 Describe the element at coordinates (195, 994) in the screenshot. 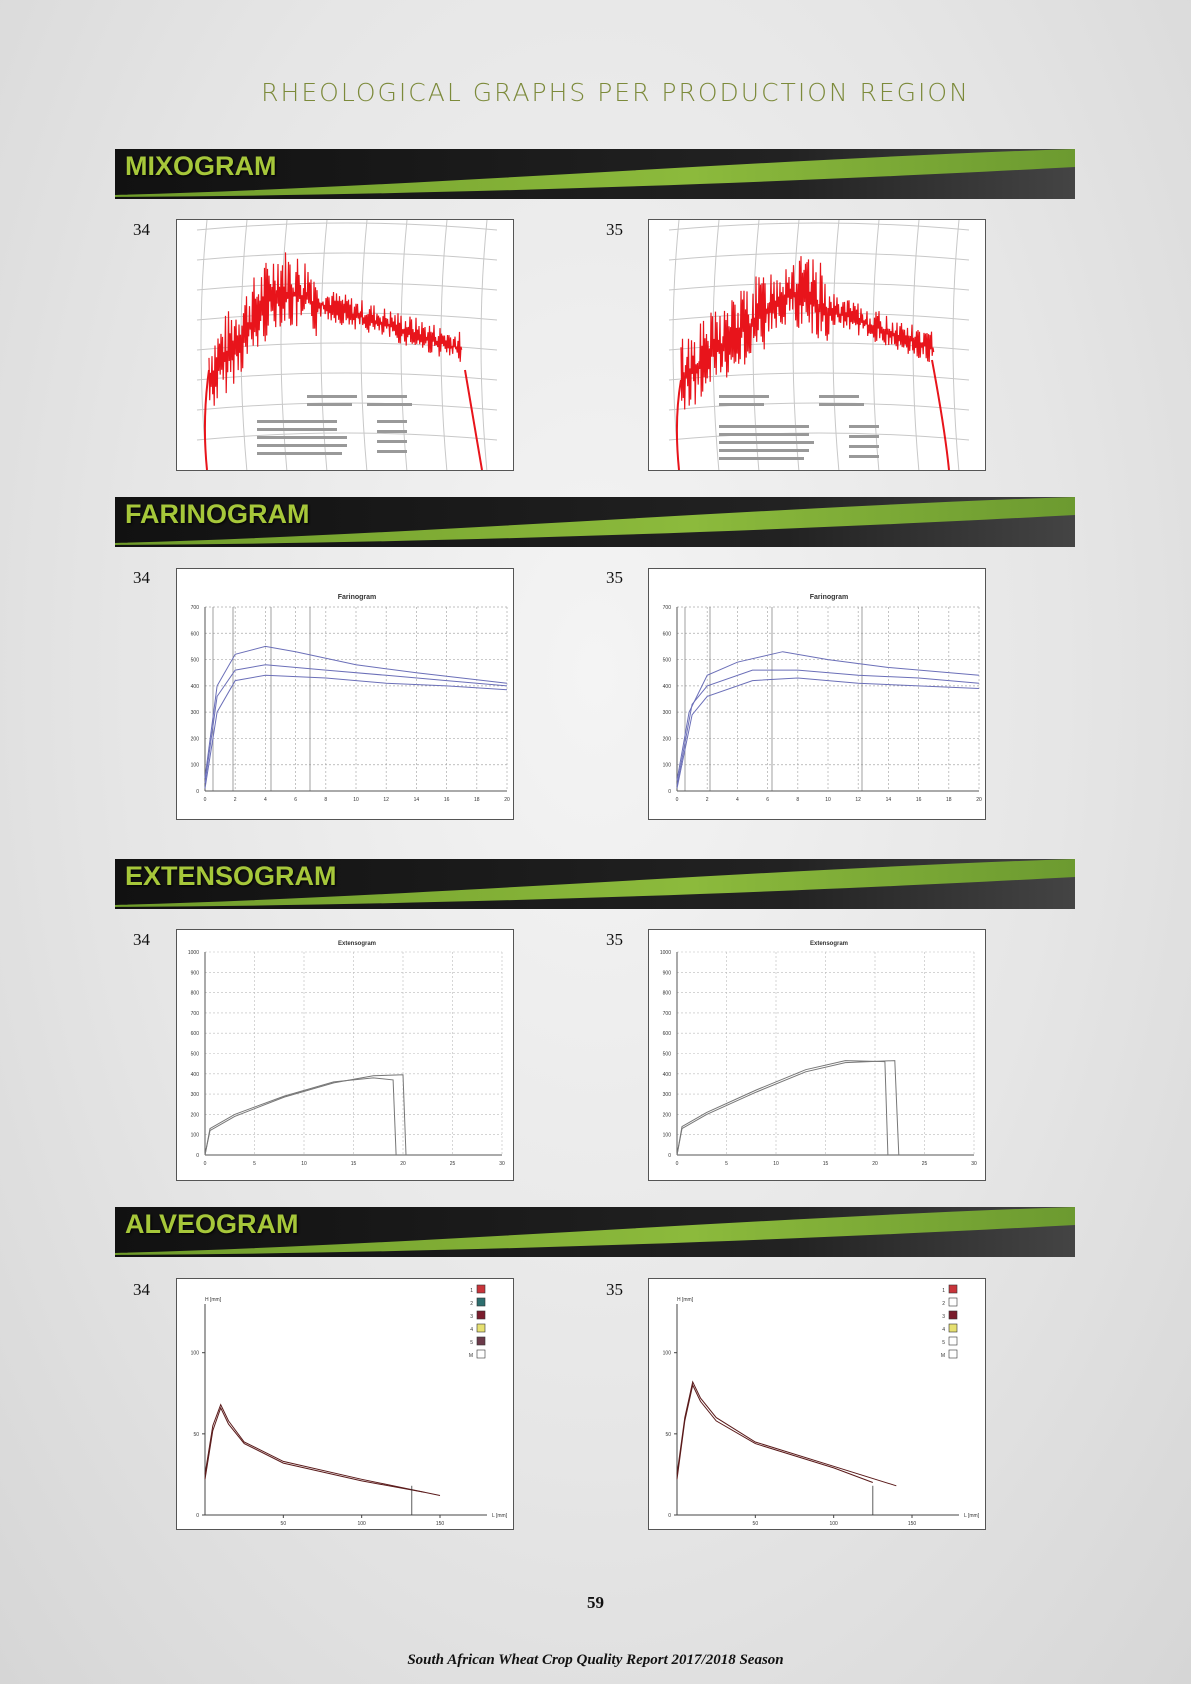

I see `y-tick-label: 800` at that location.